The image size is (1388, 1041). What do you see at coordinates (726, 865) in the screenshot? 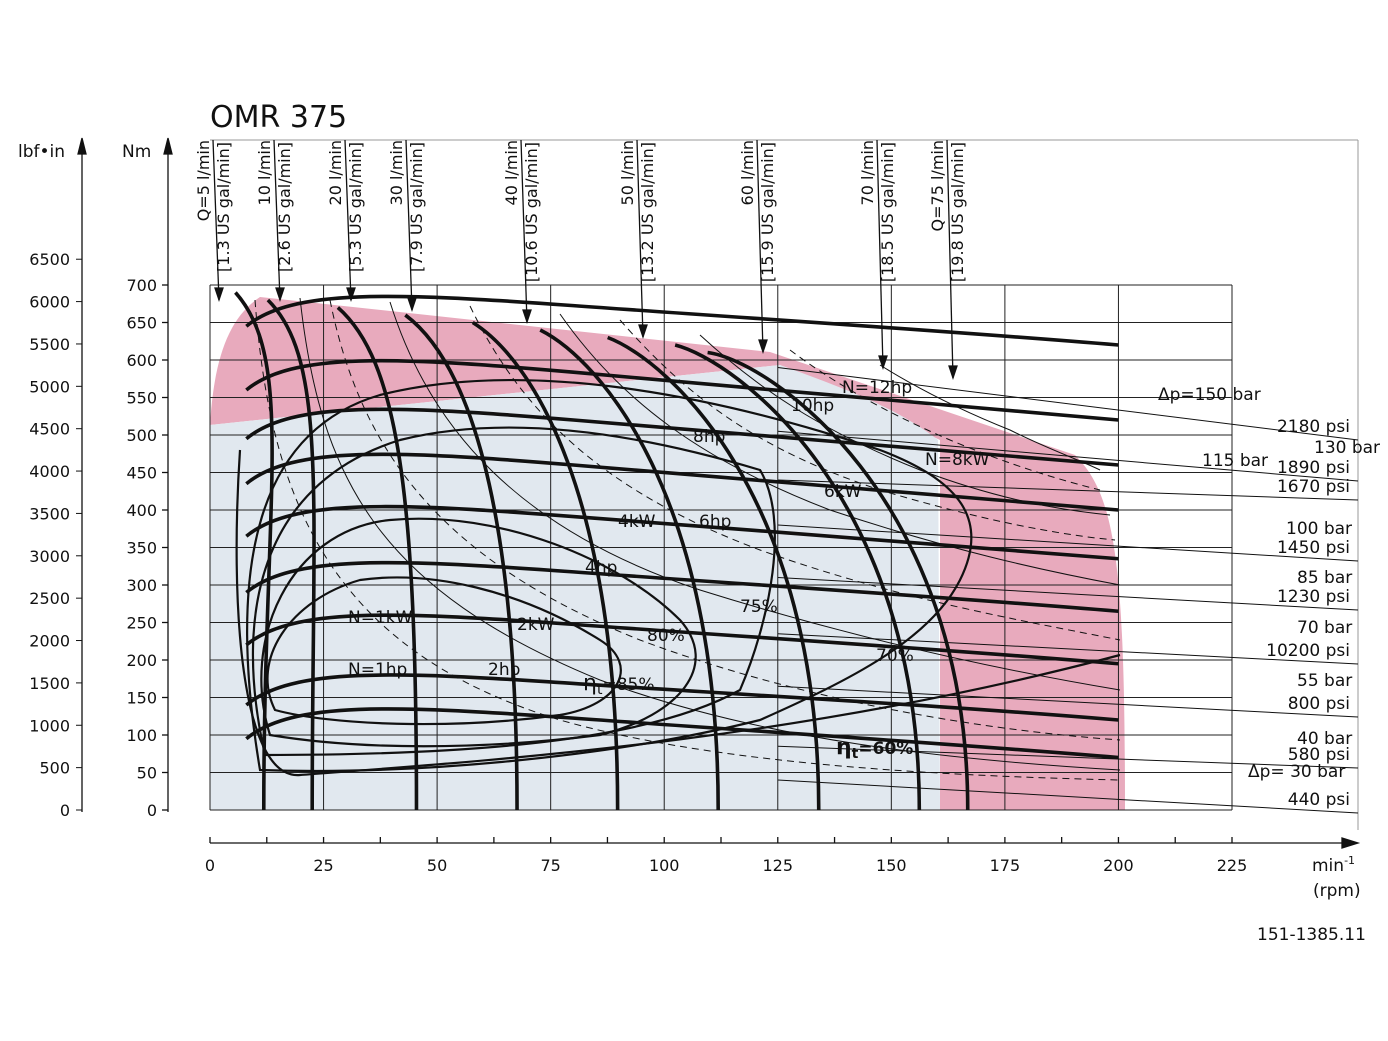
I see `x-tick-labels: 0 25 50 75 100 125 150 175 200 225` at bounding box center [726, 865].